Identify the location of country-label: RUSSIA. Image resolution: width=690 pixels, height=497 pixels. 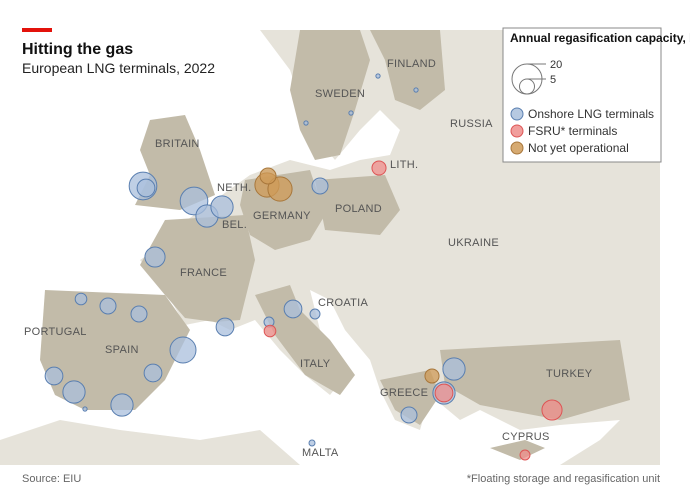
(471, 124).